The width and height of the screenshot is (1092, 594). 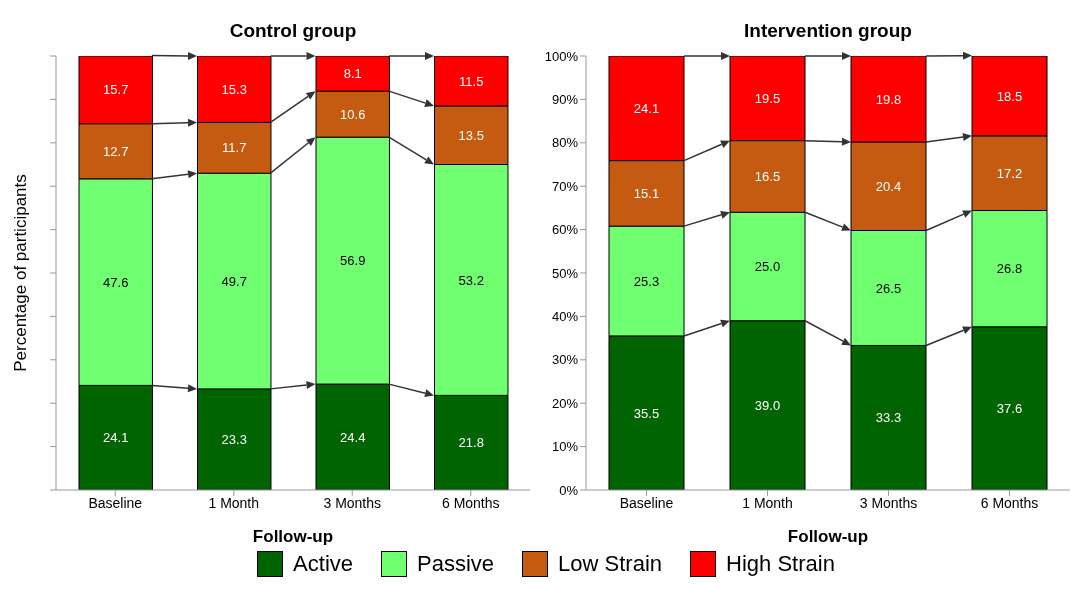 I want to click on y-tick-label: 100%, so click(x=561, y=56).